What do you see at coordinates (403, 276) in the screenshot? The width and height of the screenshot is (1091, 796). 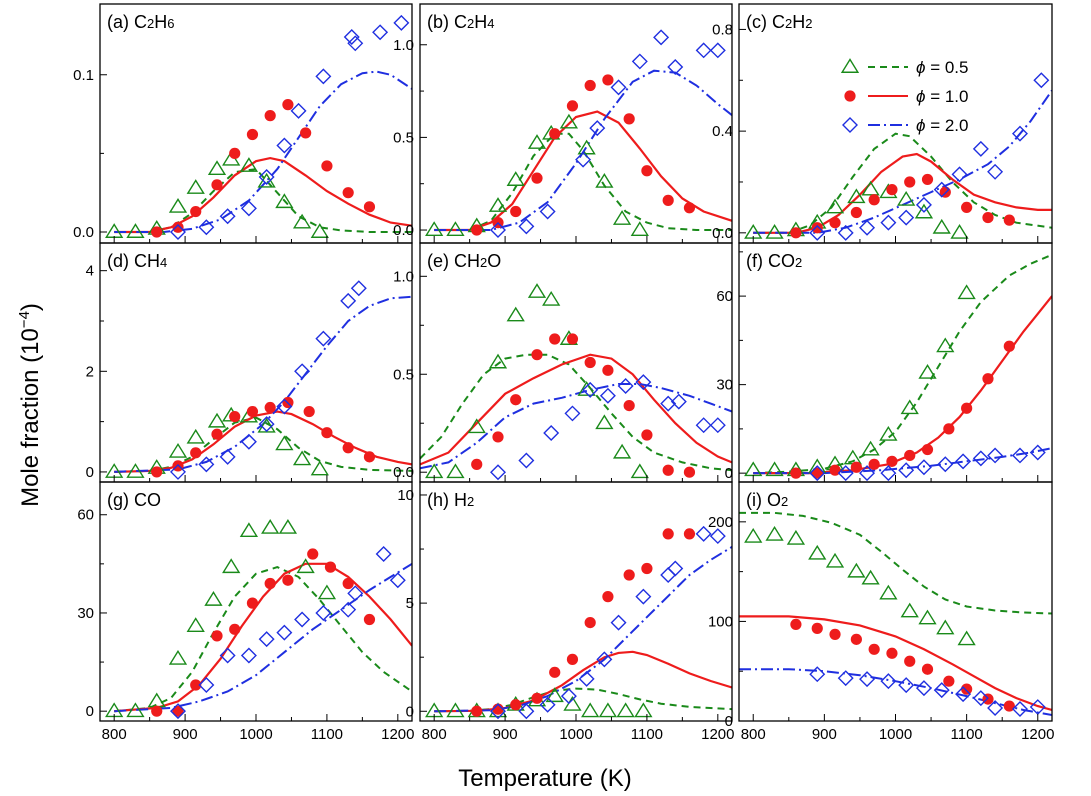 I see `y-tick-label: 1.0` at bounding box center [403, 276].